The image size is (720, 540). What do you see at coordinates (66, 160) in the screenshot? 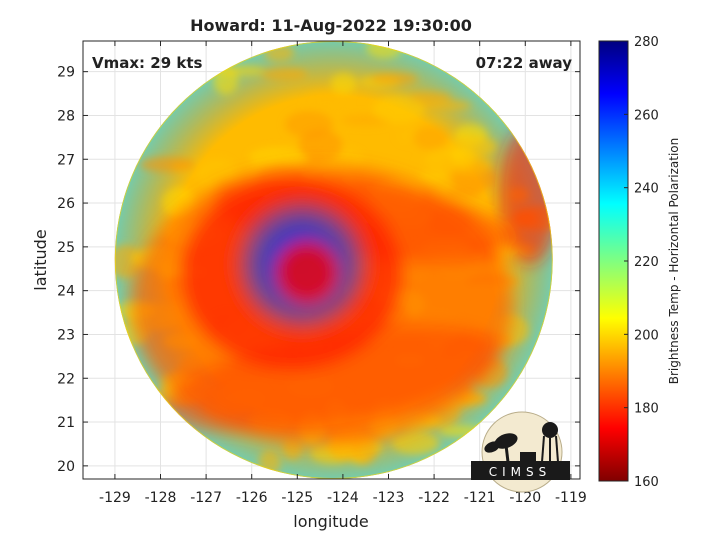
I see `y-tick-label: 27` at bounding box center [66, 160].